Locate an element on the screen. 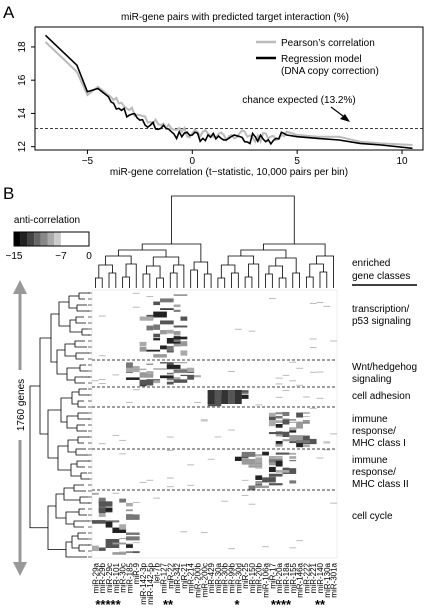  legend-pearson: Pearson’s correlation is located at coordinates (328, 43).